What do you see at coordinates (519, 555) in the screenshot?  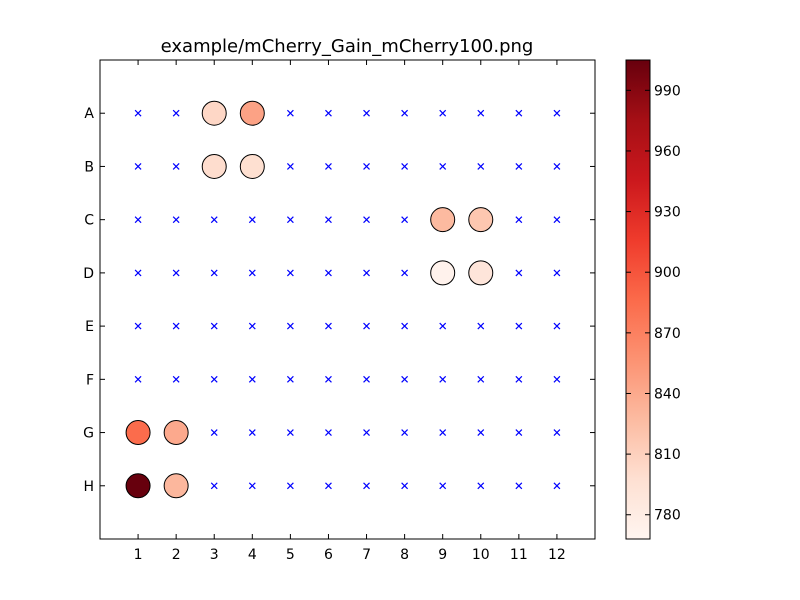 I see `x-tick-label: 11` at bounding box center [519, 555].